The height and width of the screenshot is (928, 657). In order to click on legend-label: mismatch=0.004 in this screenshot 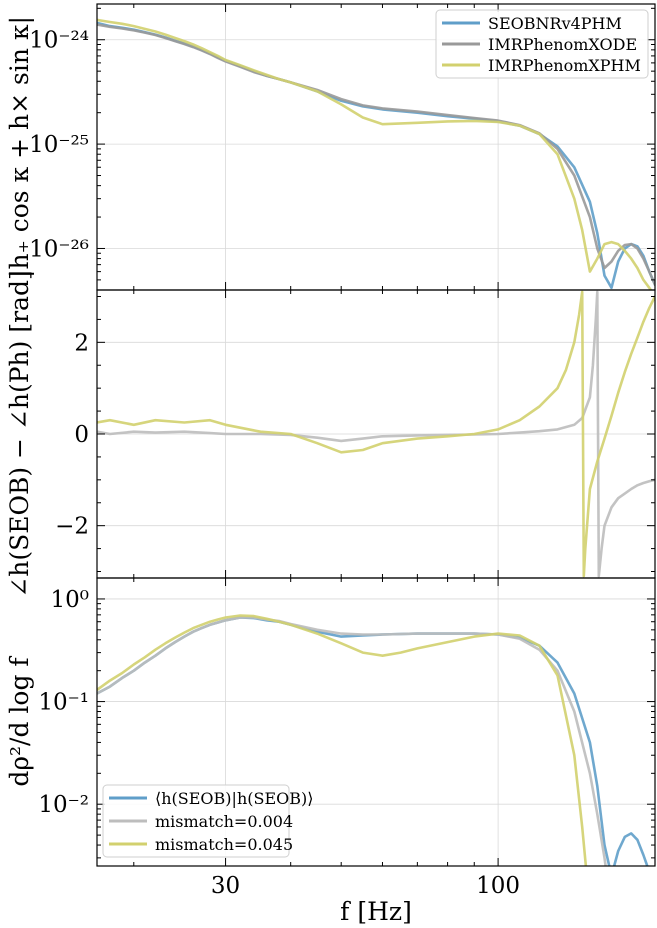, I will do `click(224, 821)`.